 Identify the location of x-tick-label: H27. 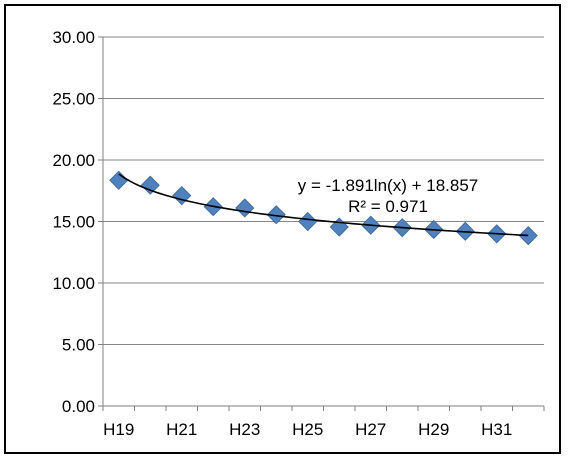
(370, 429).